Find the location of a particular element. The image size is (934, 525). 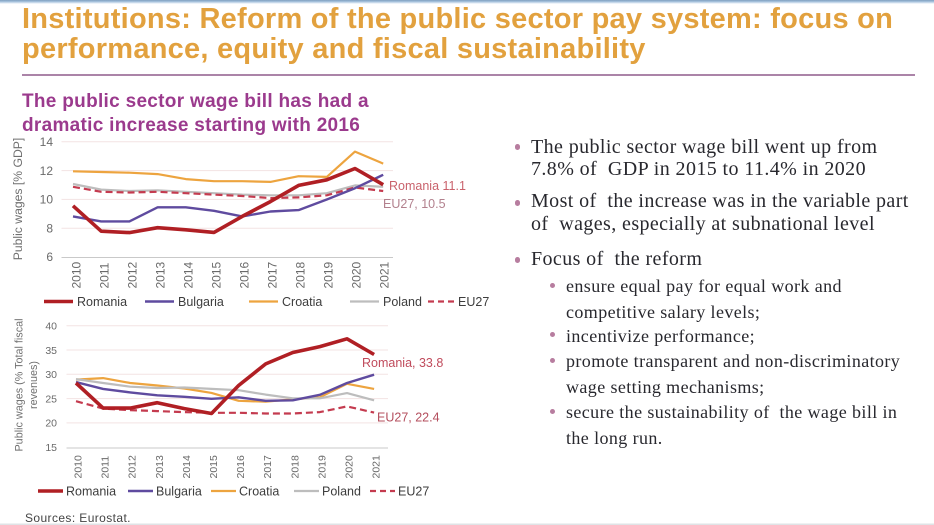

svg-text: 20 is located at coordinates (51, 424).